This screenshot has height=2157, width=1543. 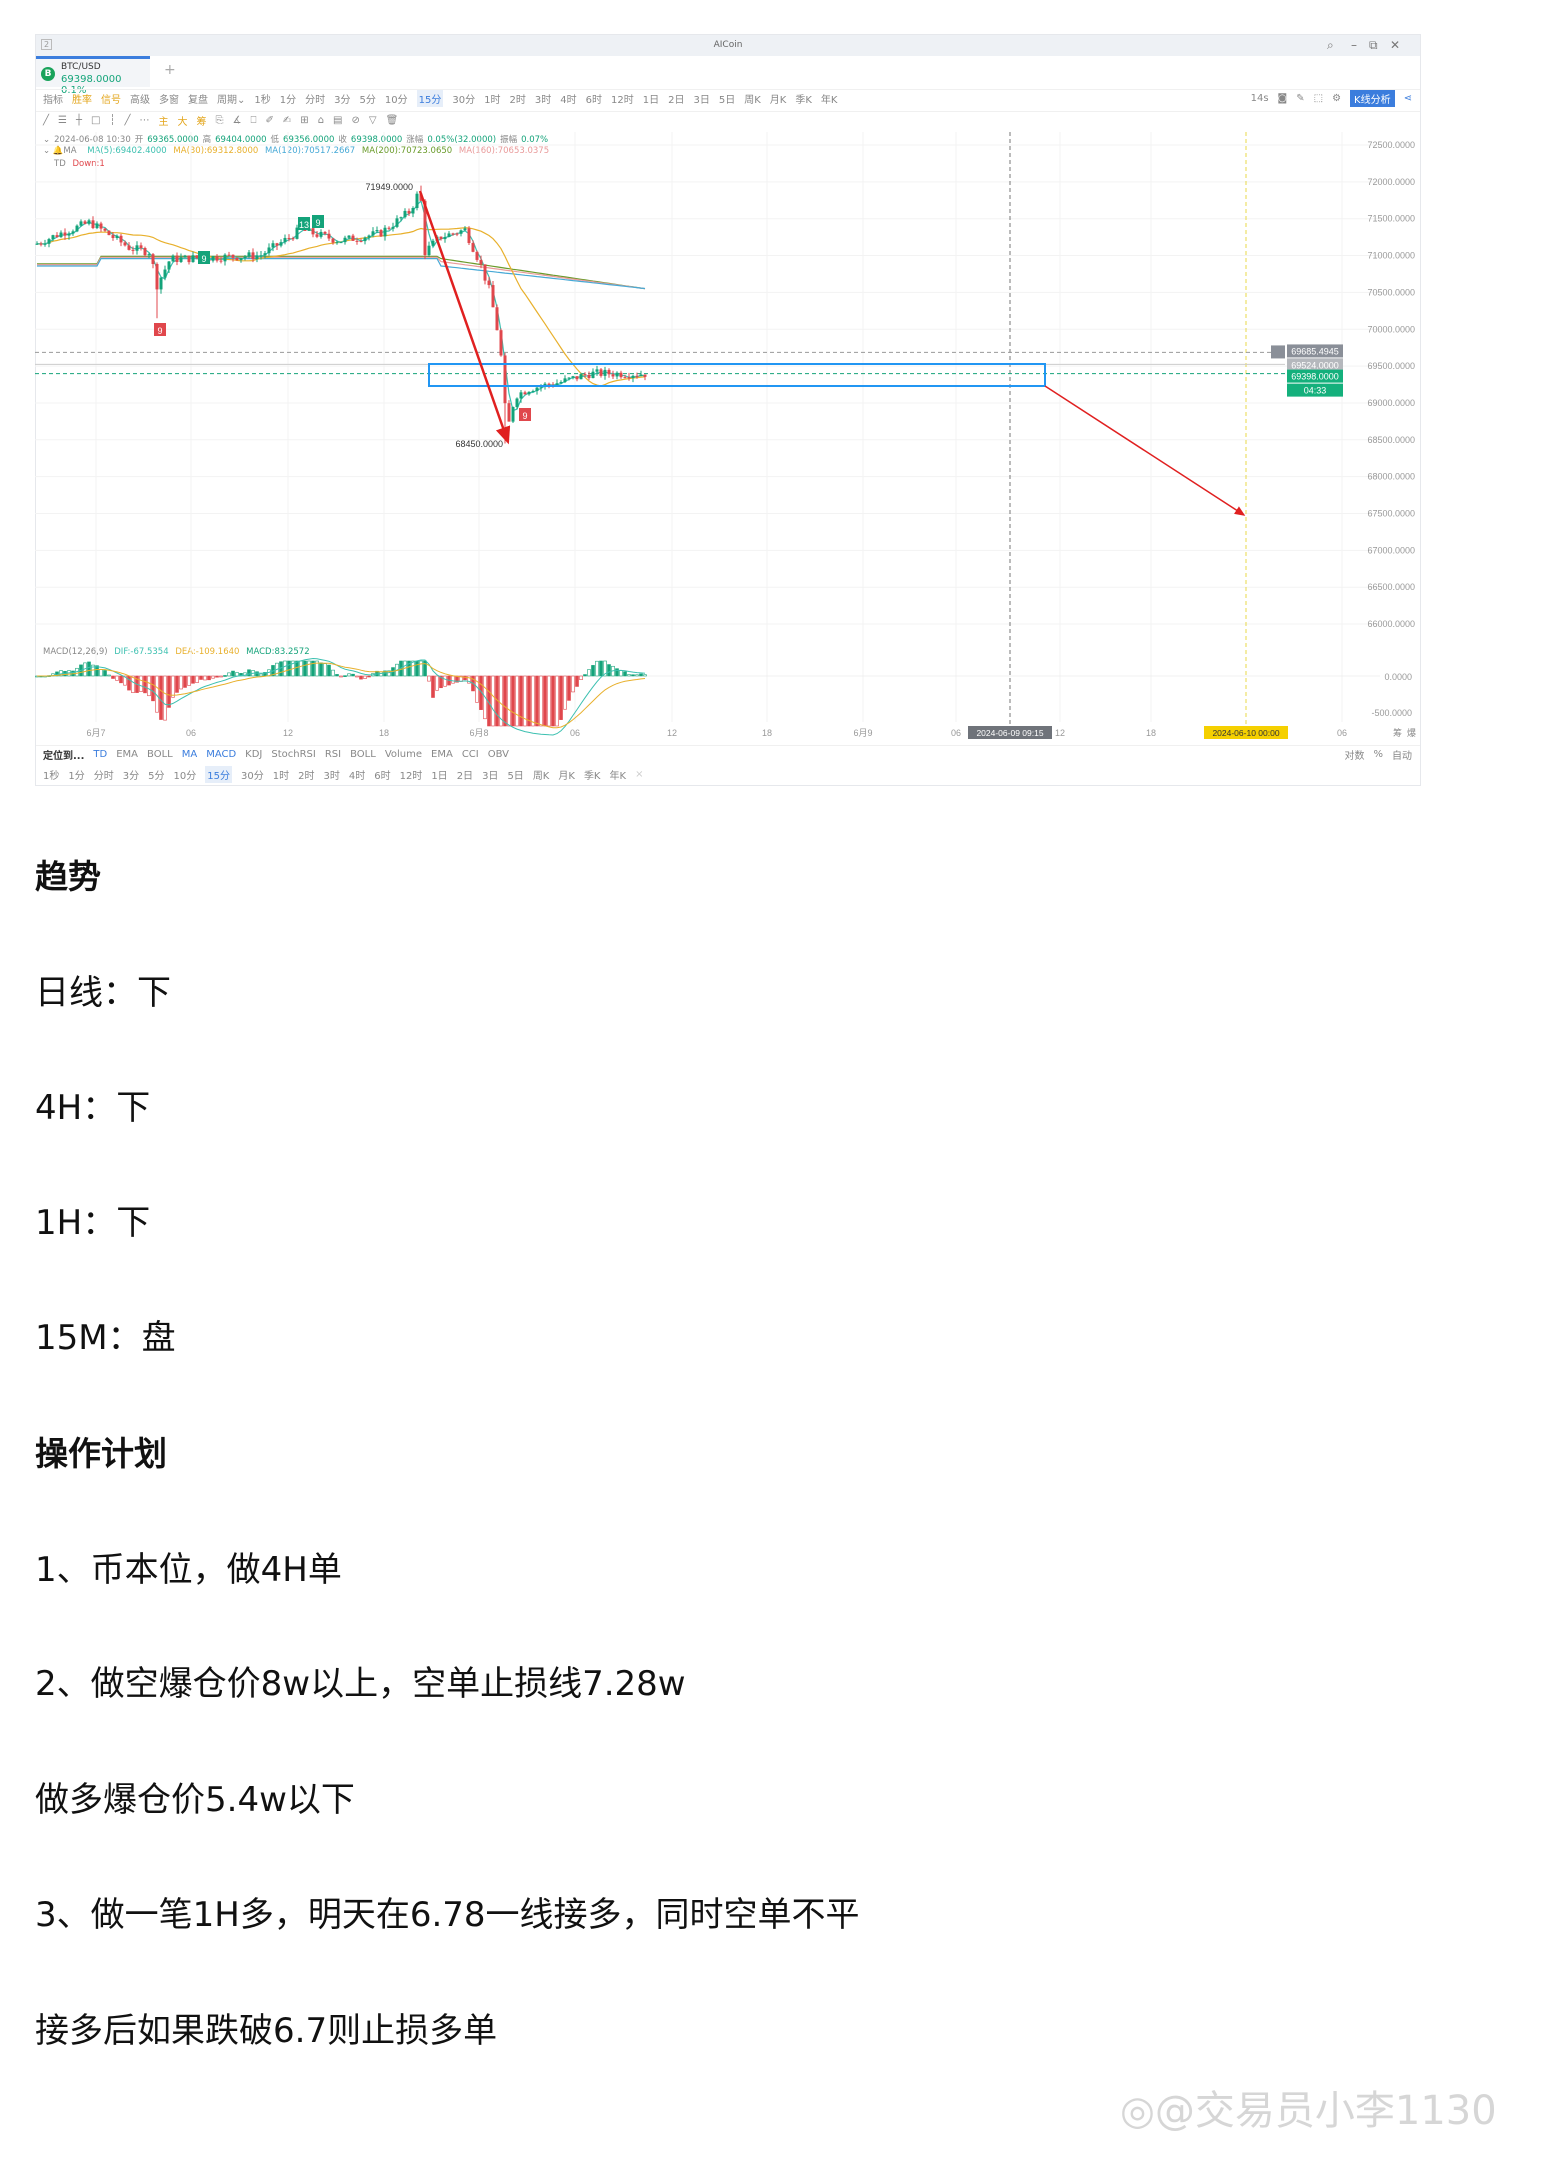 What do you see at coordinates (254, 754) in the screenshot?
I see `sub-indicator-kdj: KDJ` at bounding box center [254, 754].